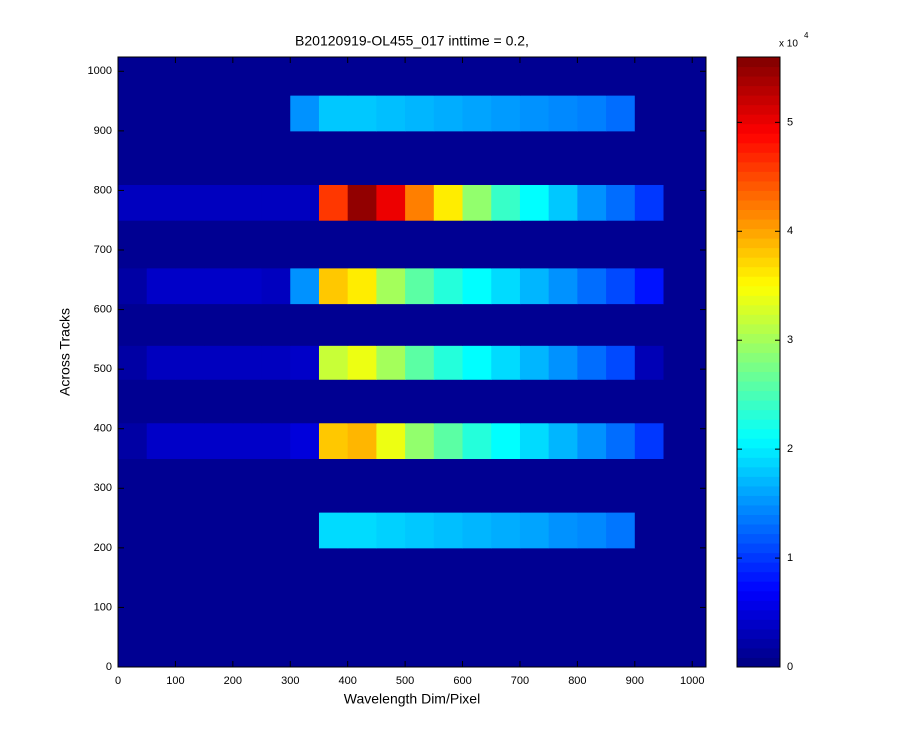 The image size is (900, 750). I want to click on colorbar-tick-label: 4, so click(790, 231).